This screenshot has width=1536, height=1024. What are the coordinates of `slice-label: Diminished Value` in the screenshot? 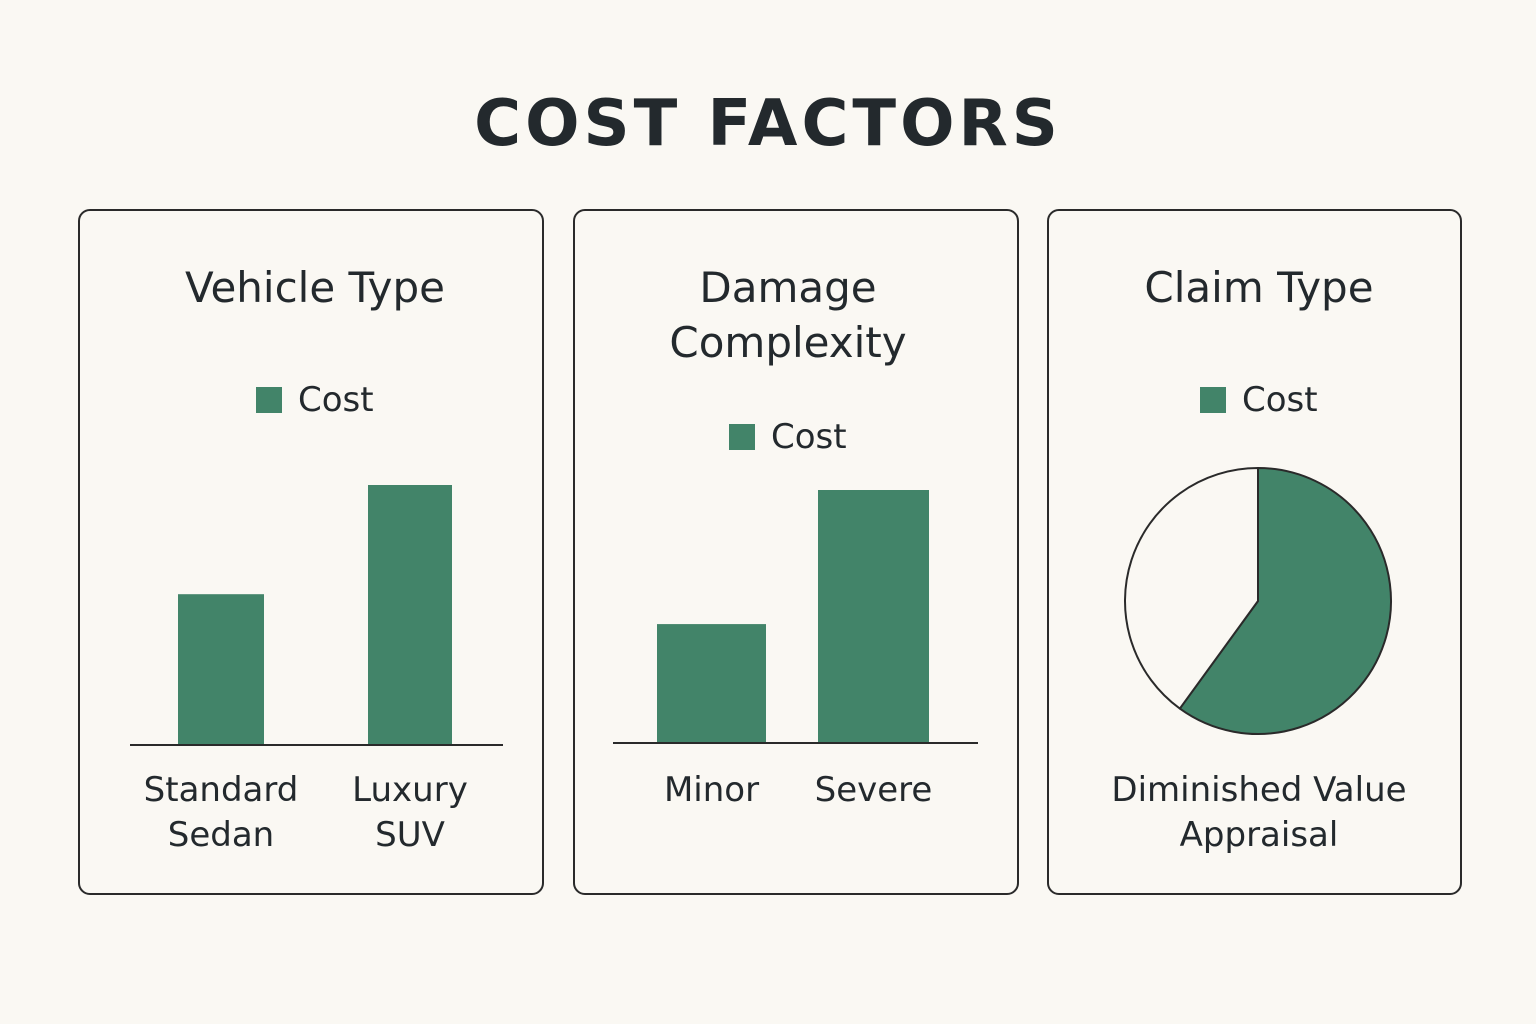 It's located at (1258, 790).